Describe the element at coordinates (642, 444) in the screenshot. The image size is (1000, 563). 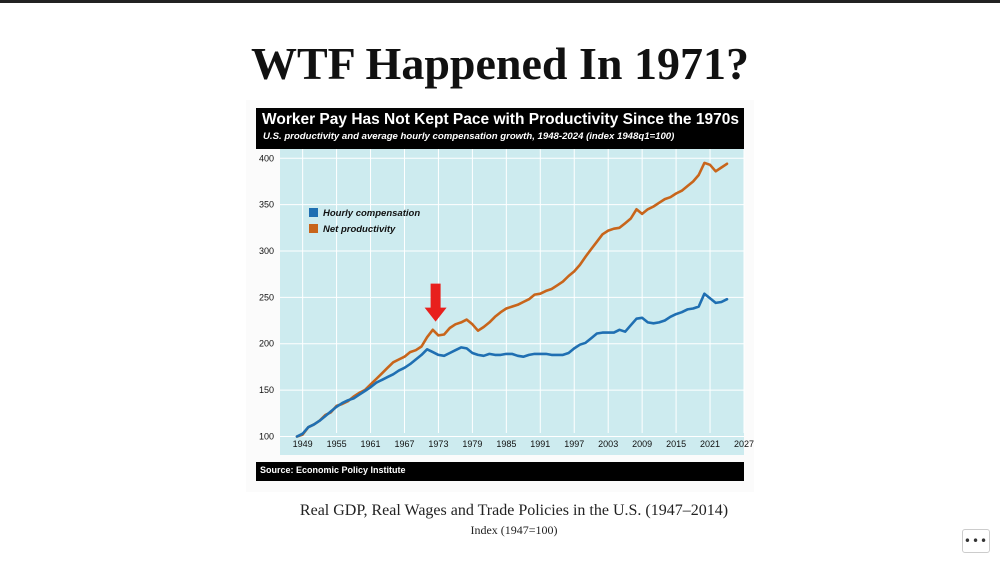
I see `x-tick-label: 2009` at that location.